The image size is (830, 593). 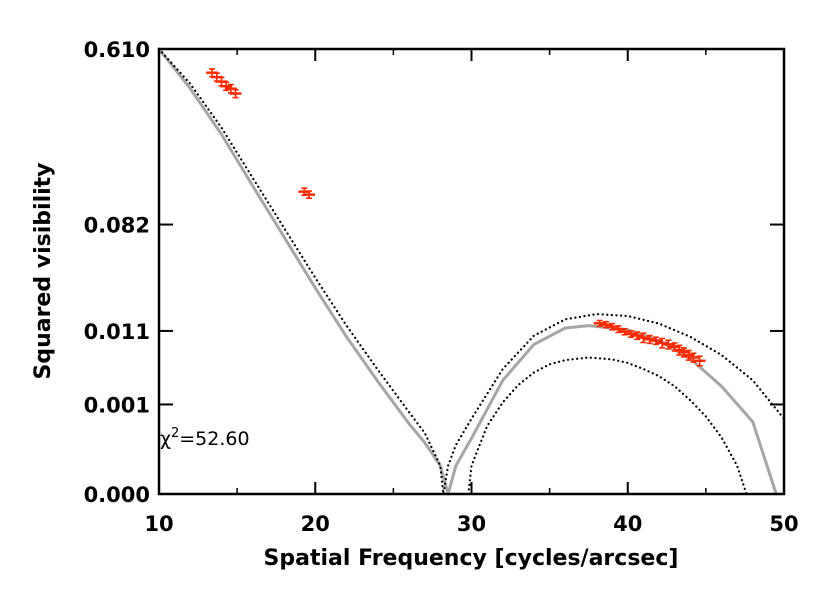 I want to click on y-tick-label: 0.082, so click(x=117, y=226).